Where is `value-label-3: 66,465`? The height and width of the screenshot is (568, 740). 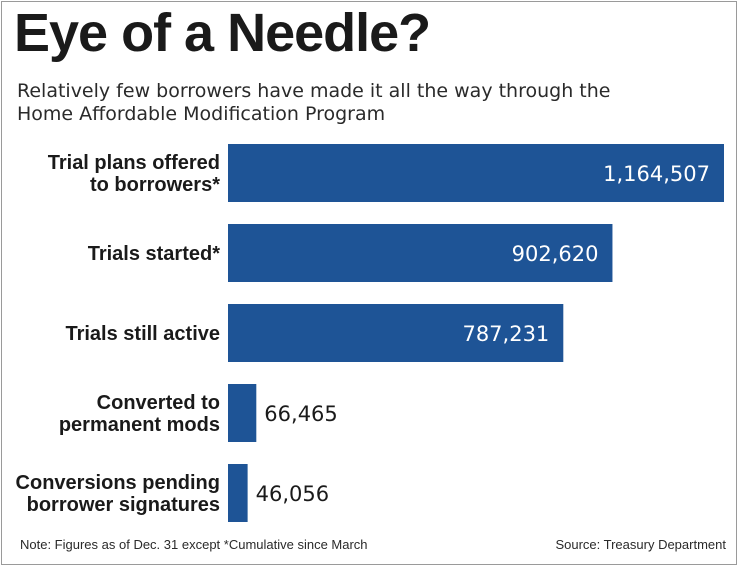
value-label-3: 66,465 is located at coordinates (300, 414).